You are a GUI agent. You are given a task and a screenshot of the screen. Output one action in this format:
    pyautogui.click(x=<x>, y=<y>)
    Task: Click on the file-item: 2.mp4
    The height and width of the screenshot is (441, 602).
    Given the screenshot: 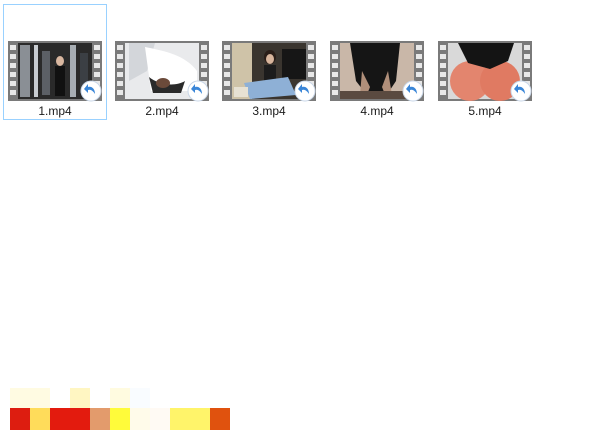 What is the action you would take?
    pyautogui.click(x=162, y=62)
    